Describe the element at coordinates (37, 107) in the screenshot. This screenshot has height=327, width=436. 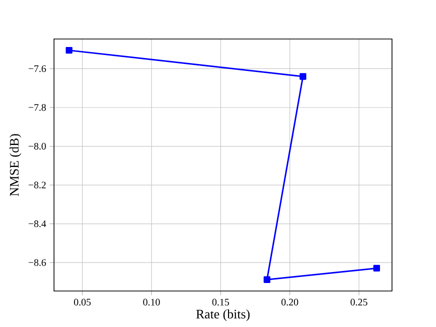
I see `y-tick-label: −7.8` at that location.